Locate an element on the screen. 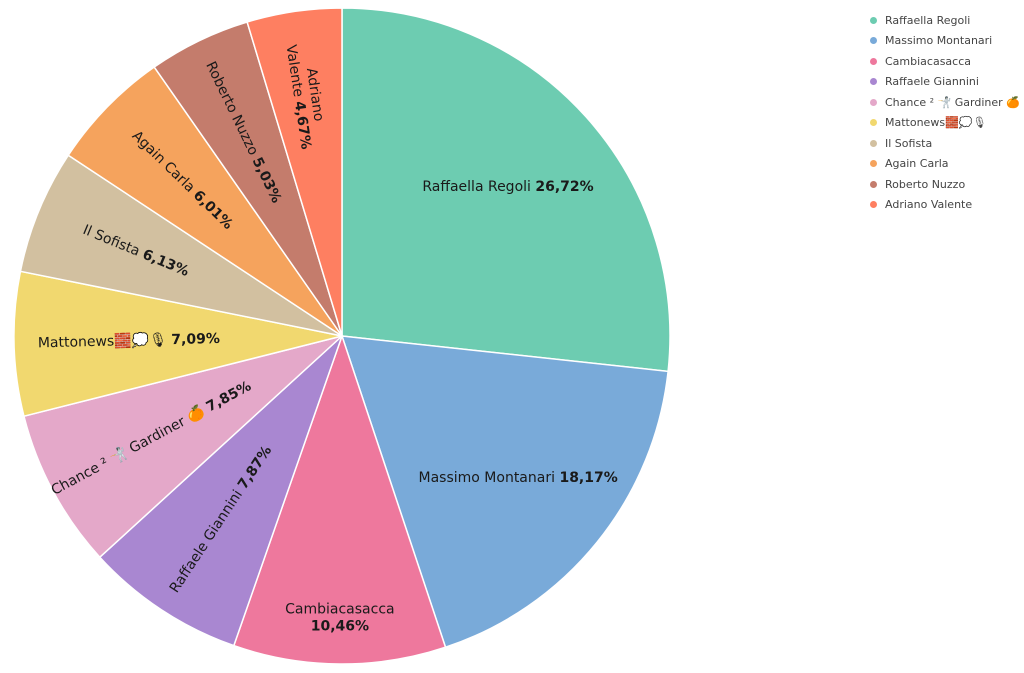  legend-label: Roberto Nuzzo is located at coordinates (925, 184).